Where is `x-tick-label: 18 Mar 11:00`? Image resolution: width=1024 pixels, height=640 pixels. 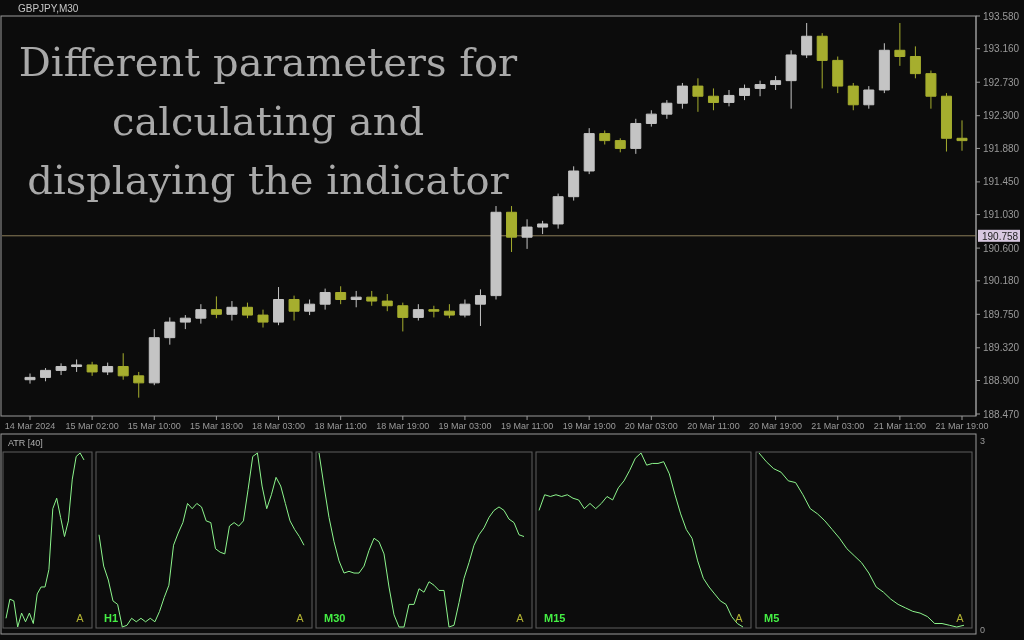
x-tick-label: 18 Mar 11:00 is located at coordinates (340, 426).